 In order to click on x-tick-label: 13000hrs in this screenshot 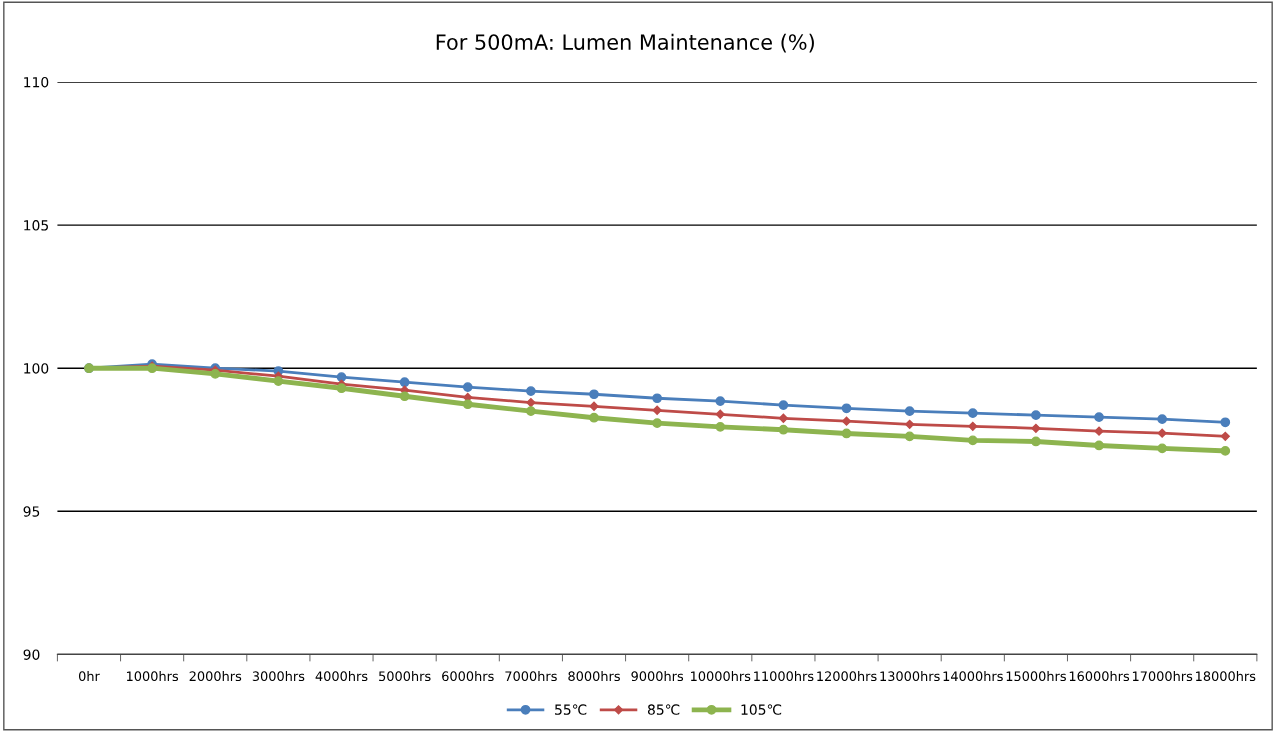, I will do `click(910, 676)`.